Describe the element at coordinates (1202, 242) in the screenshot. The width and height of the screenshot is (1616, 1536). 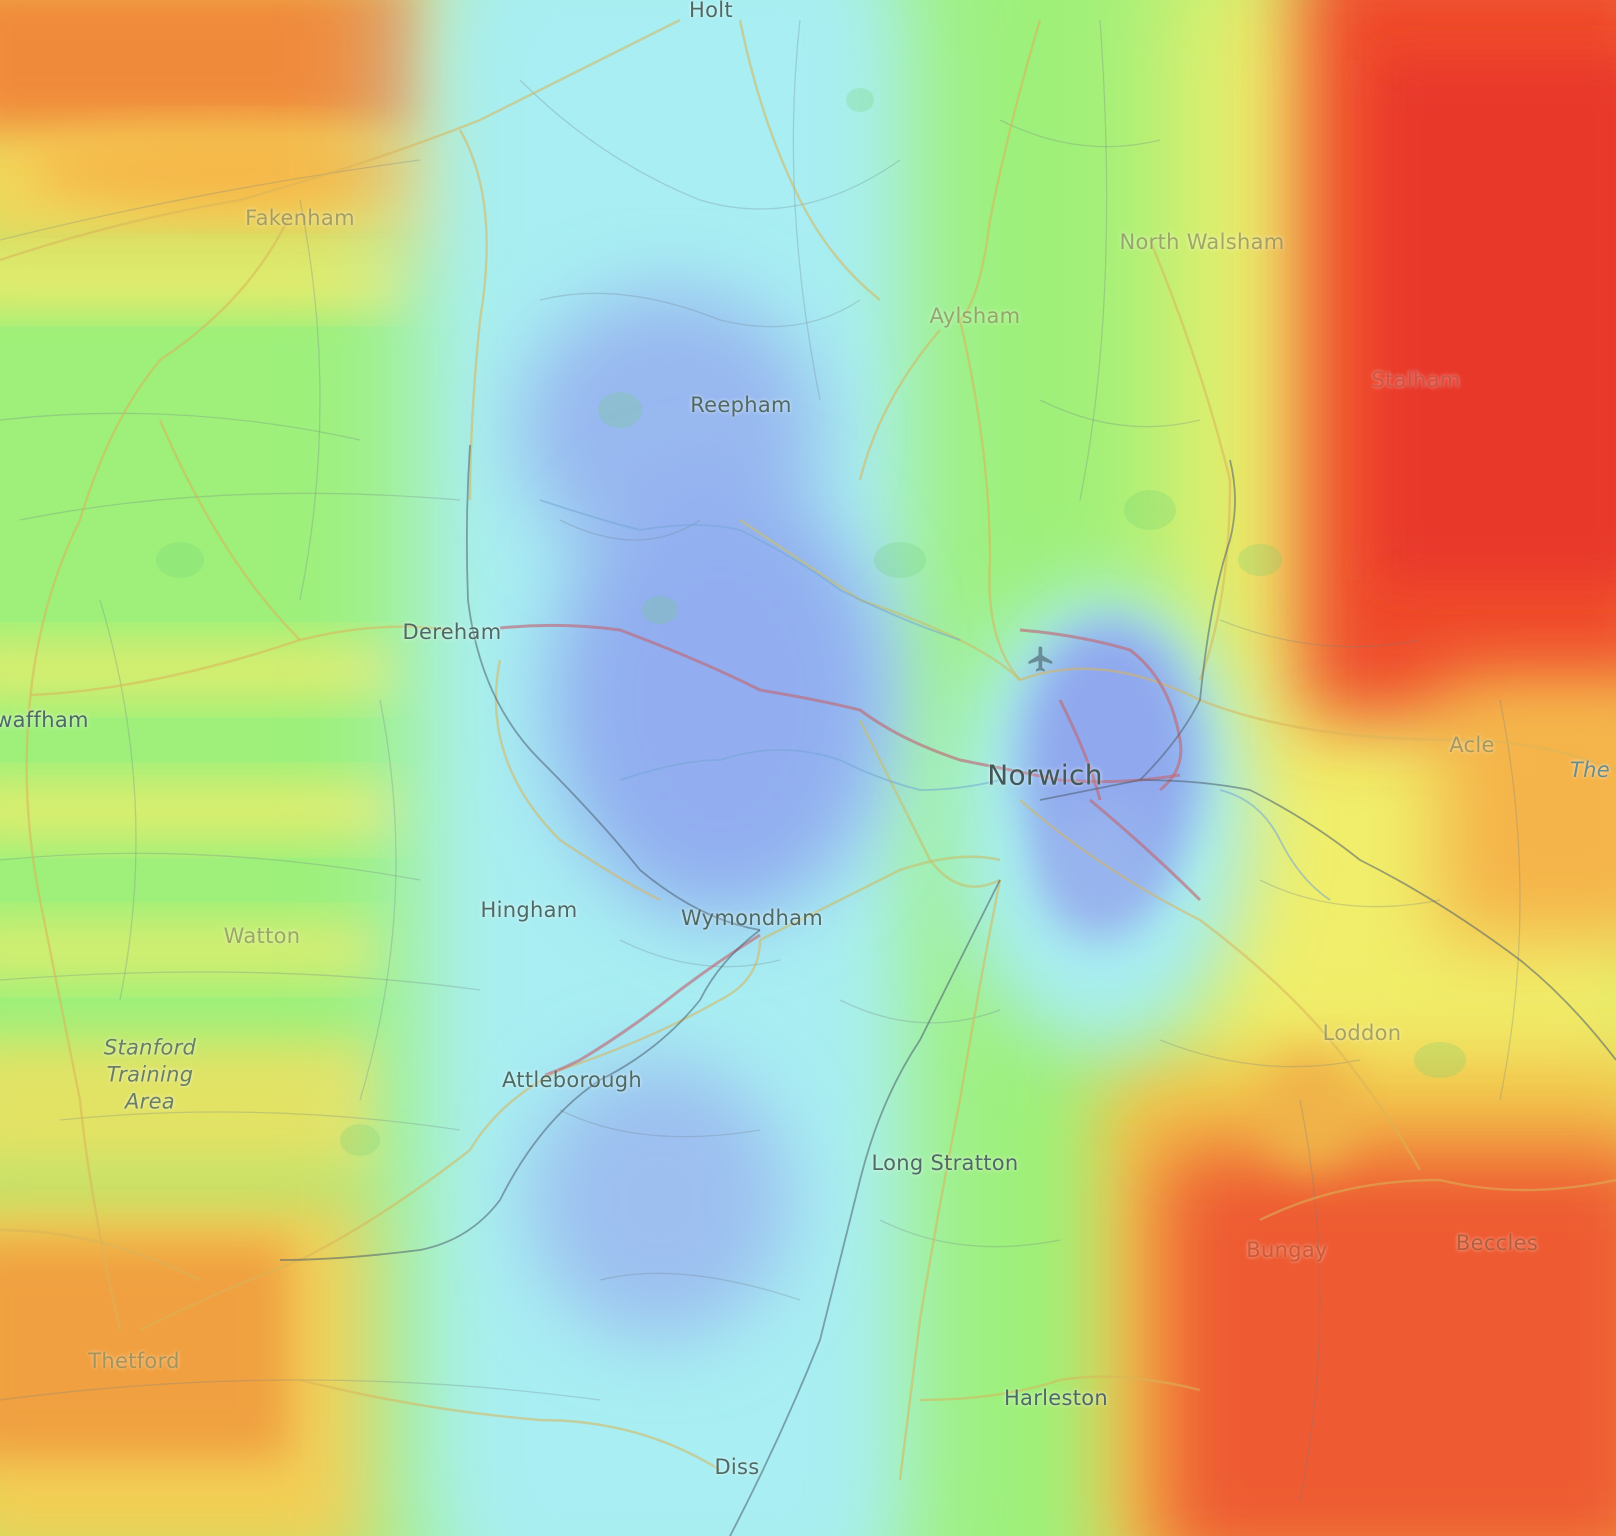
I see `place-label-north-walsham: North Walsham` at that location.